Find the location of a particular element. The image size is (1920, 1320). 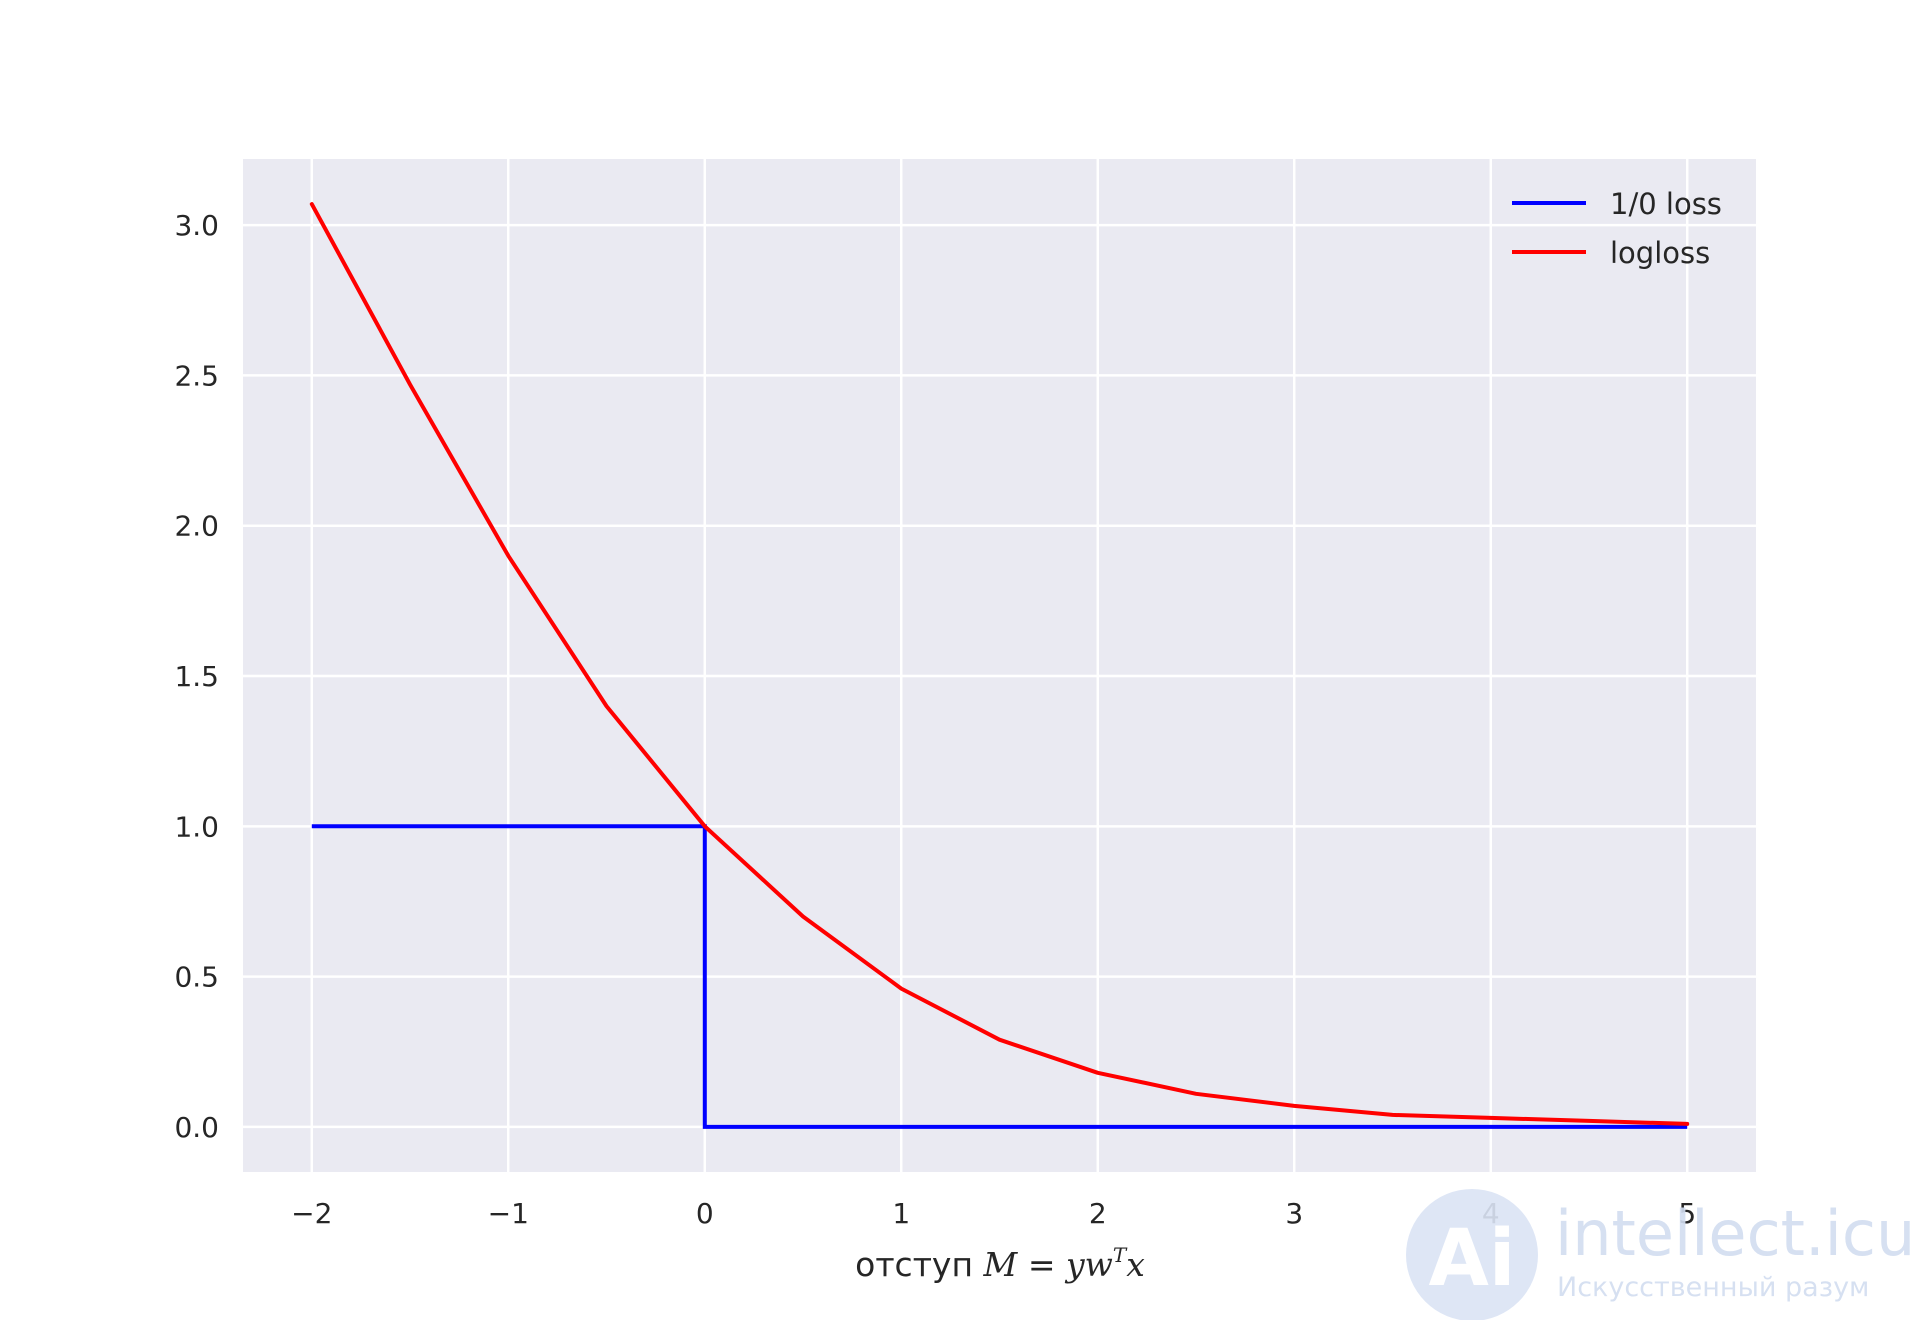

y-tick-label: 3.0 is located at coordinates (196, 225).